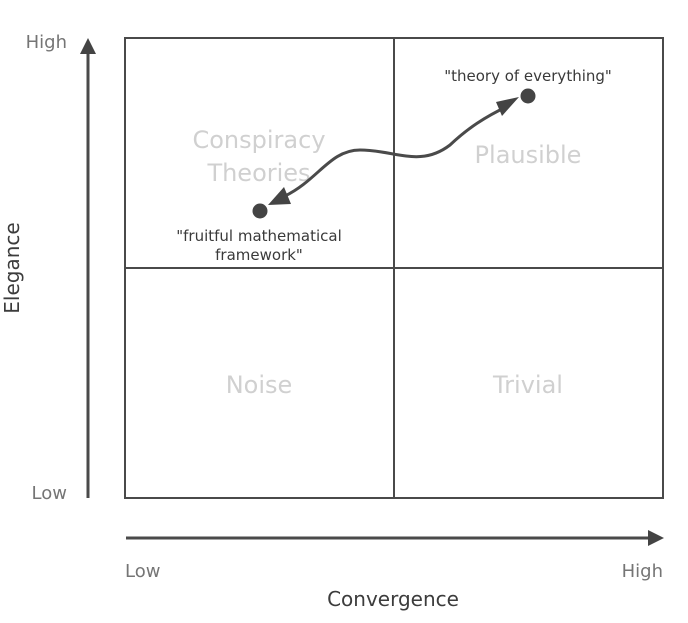 The width and height of the screenshot is (688, 623). What do you see at coordinates (12, 267) in the screenshot?
I see `y-axis-title: Elegance` at bounding box center [12, 267].